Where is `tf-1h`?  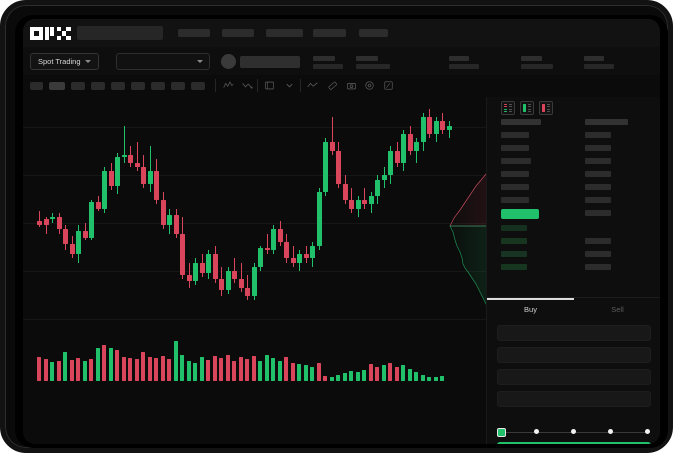 tf-1h is located at coordinates (118, 86).